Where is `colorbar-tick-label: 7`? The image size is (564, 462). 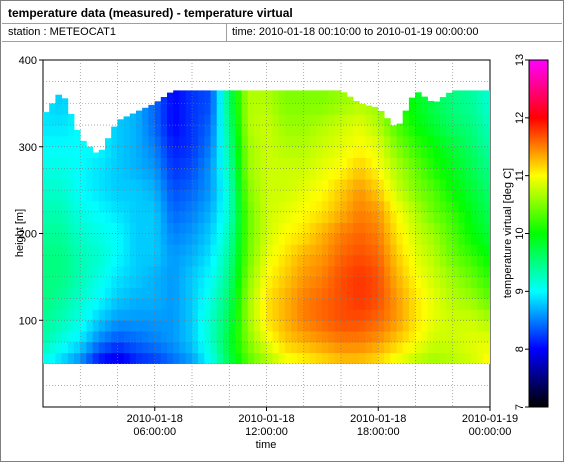 colorbar-tick-label: 7 is located at coordinates (520, 407).